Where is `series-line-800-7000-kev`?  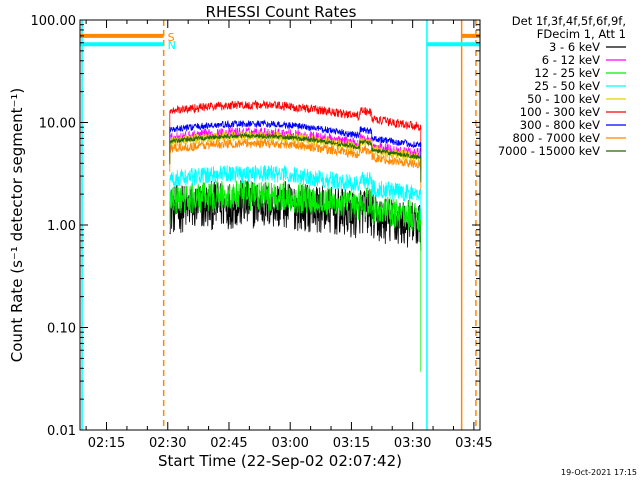 series-line-800-7000-kev is located at coordinates (295, 164).